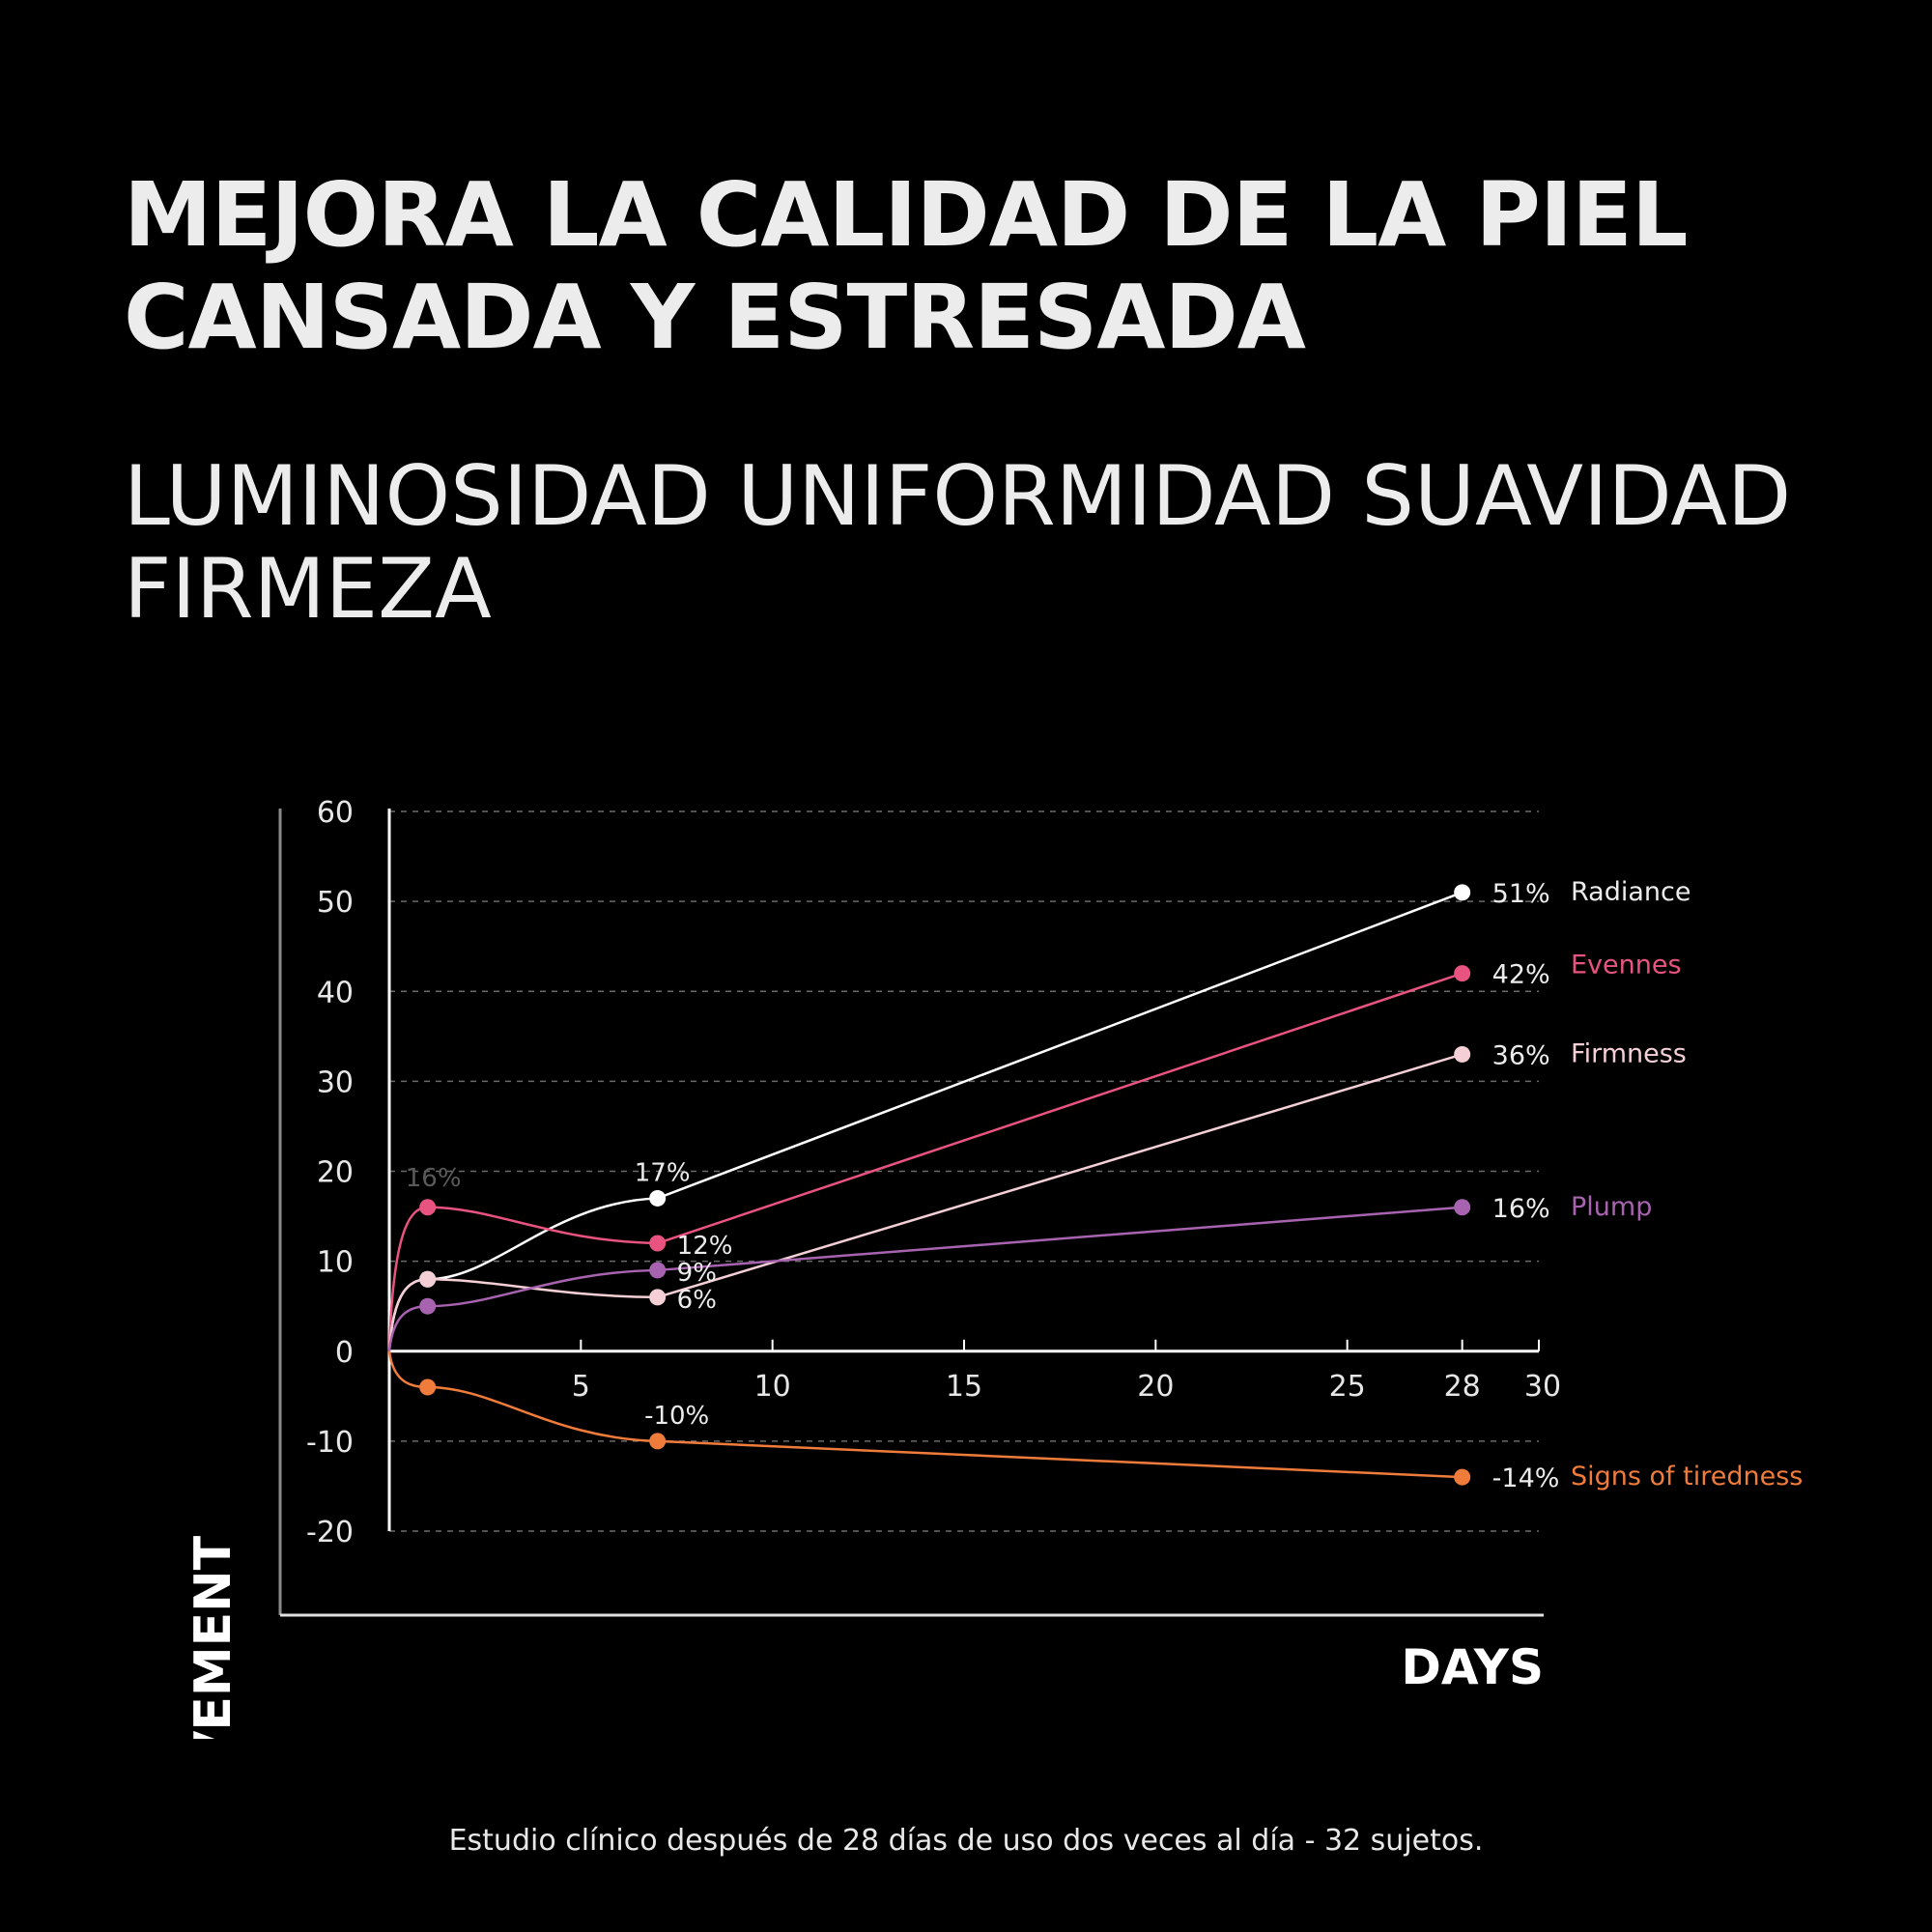  Describe the element at coordinates (697, 1300) in the screenshot. I see `data-label: 6%` at that location.